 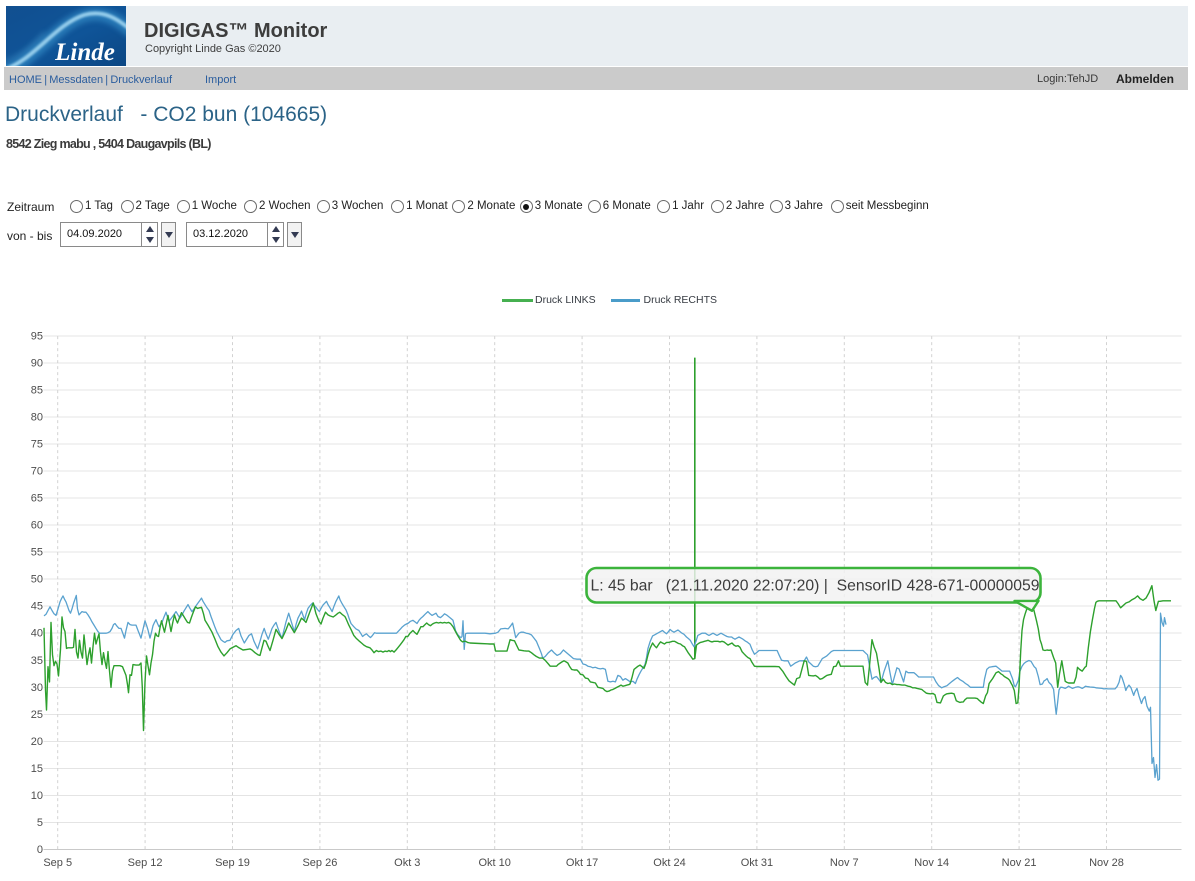 I want to click on svg-text: Okt 10, so click(x=494, y=863).